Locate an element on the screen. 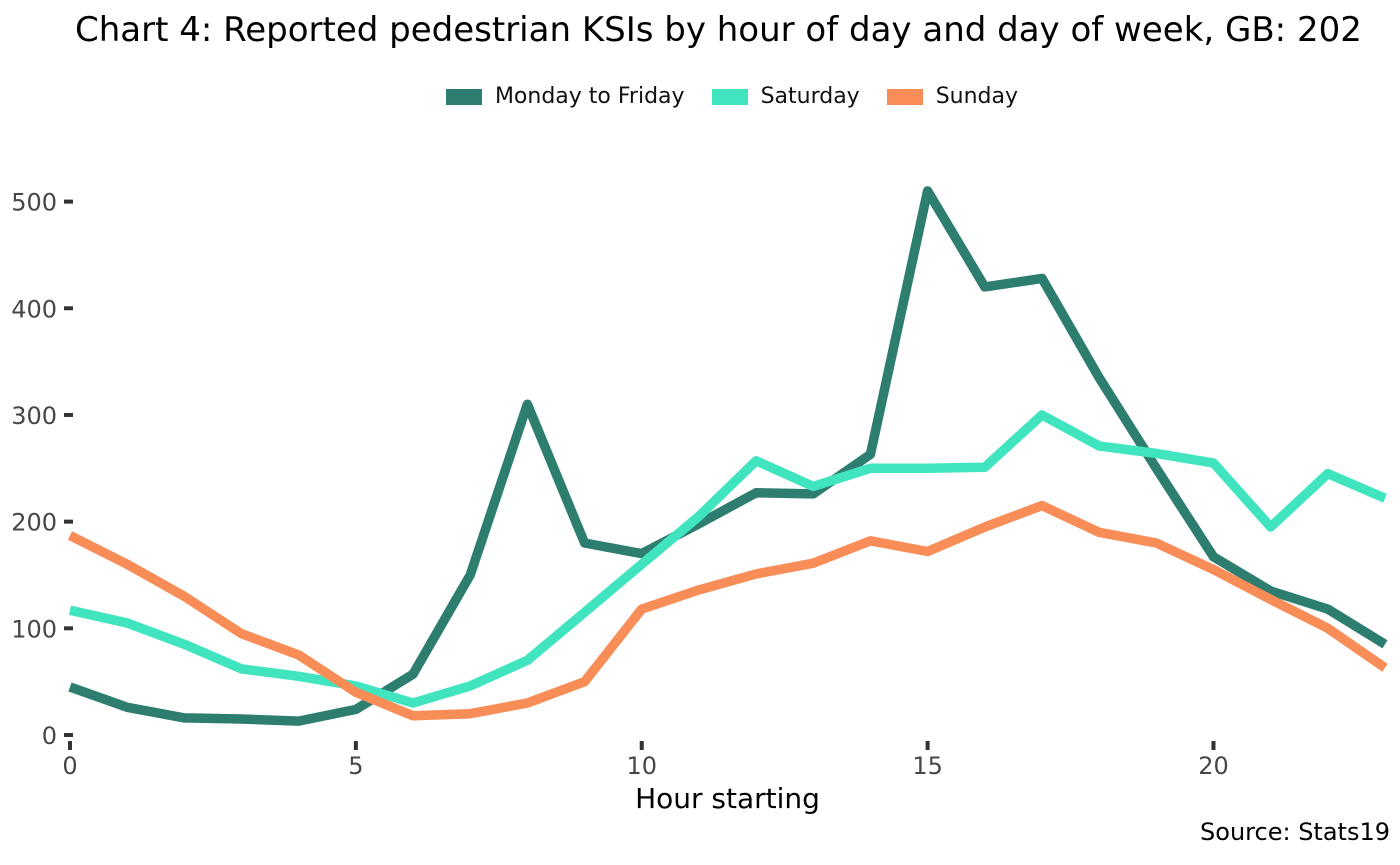 This screenshot has width=1400, height=865. legend-swatch-monday-to-friday is located at coordinates (463, 96).